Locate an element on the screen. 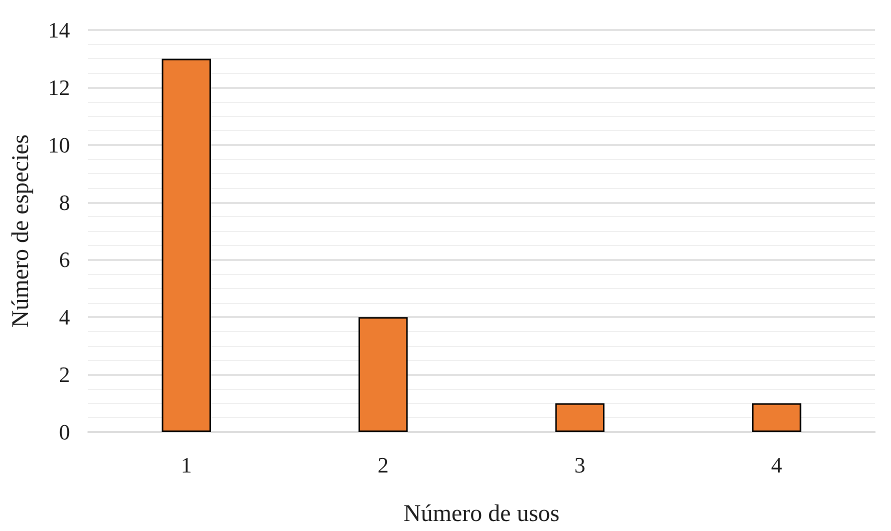 This screenshot has height=531, width=891. x-tick-label: 2 is located at coordinates (383, 465).